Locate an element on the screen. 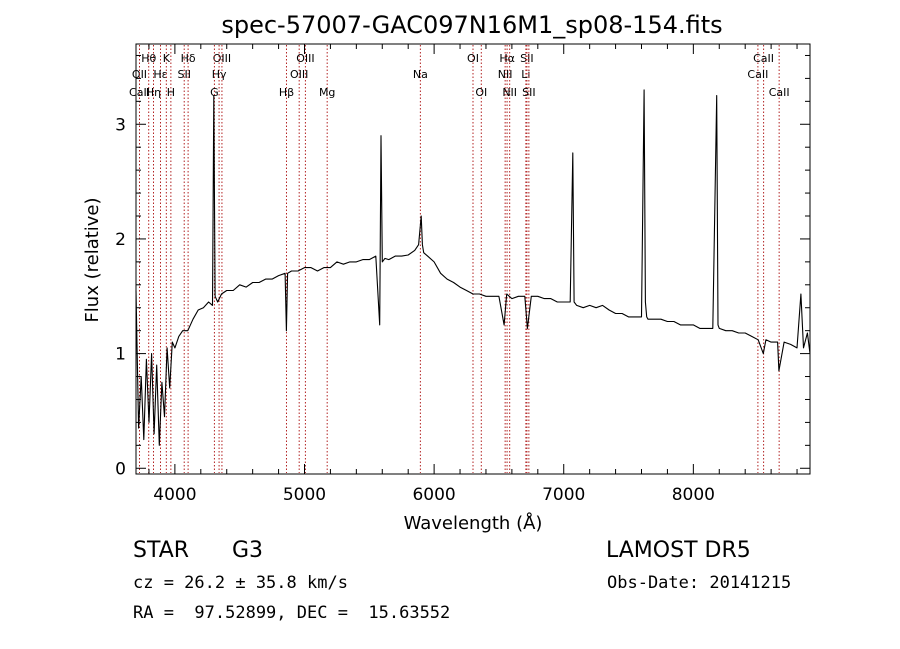 The height and width of the screenshot is (649, 900). x-tick-label-4: 8000 is located at coordinates (693, 495).